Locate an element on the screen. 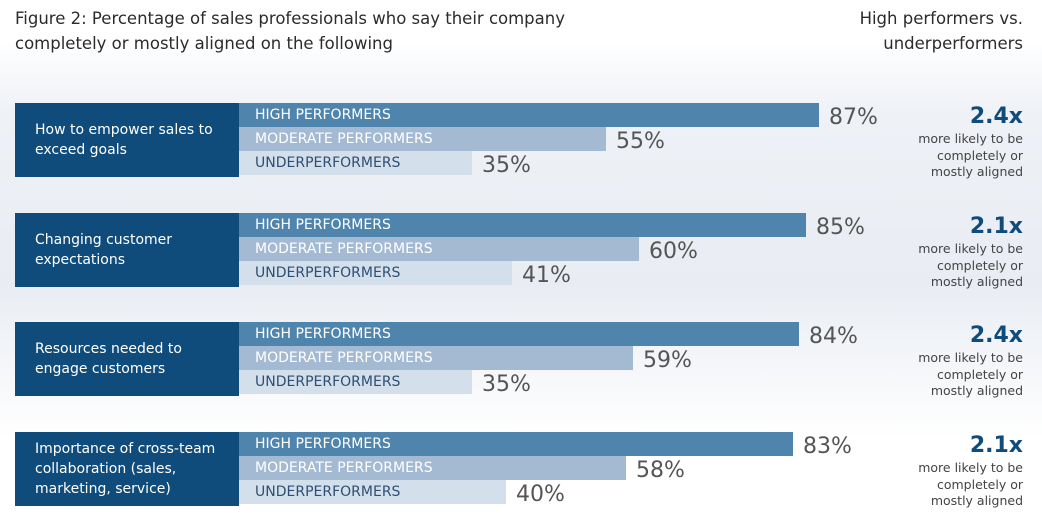  category-label: Resources needed to engage customers is located at coordinates (127, 359).